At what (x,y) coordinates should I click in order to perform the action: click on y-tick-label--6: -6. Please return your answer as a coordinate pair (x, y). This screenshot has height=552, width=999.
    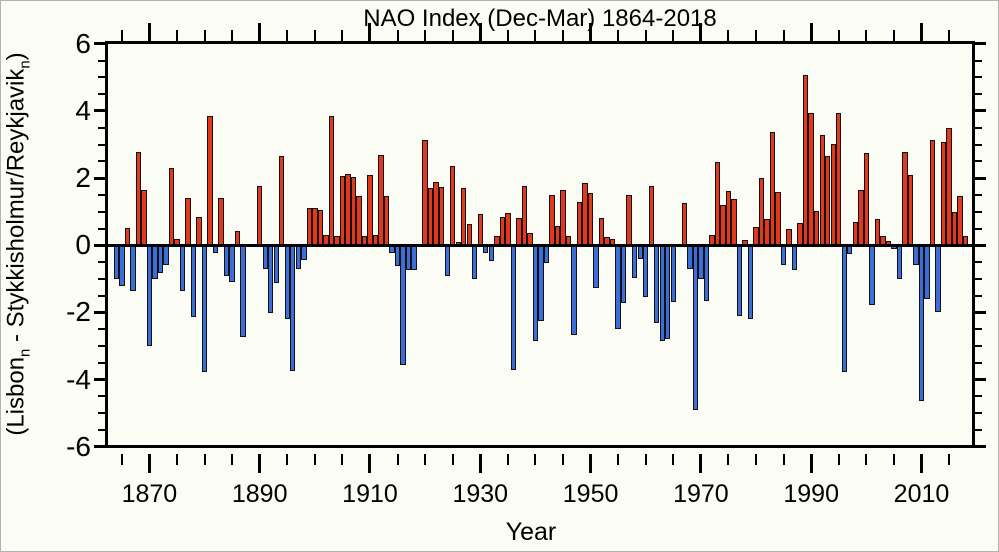
    Looking at the image, I should click on (78, 446).